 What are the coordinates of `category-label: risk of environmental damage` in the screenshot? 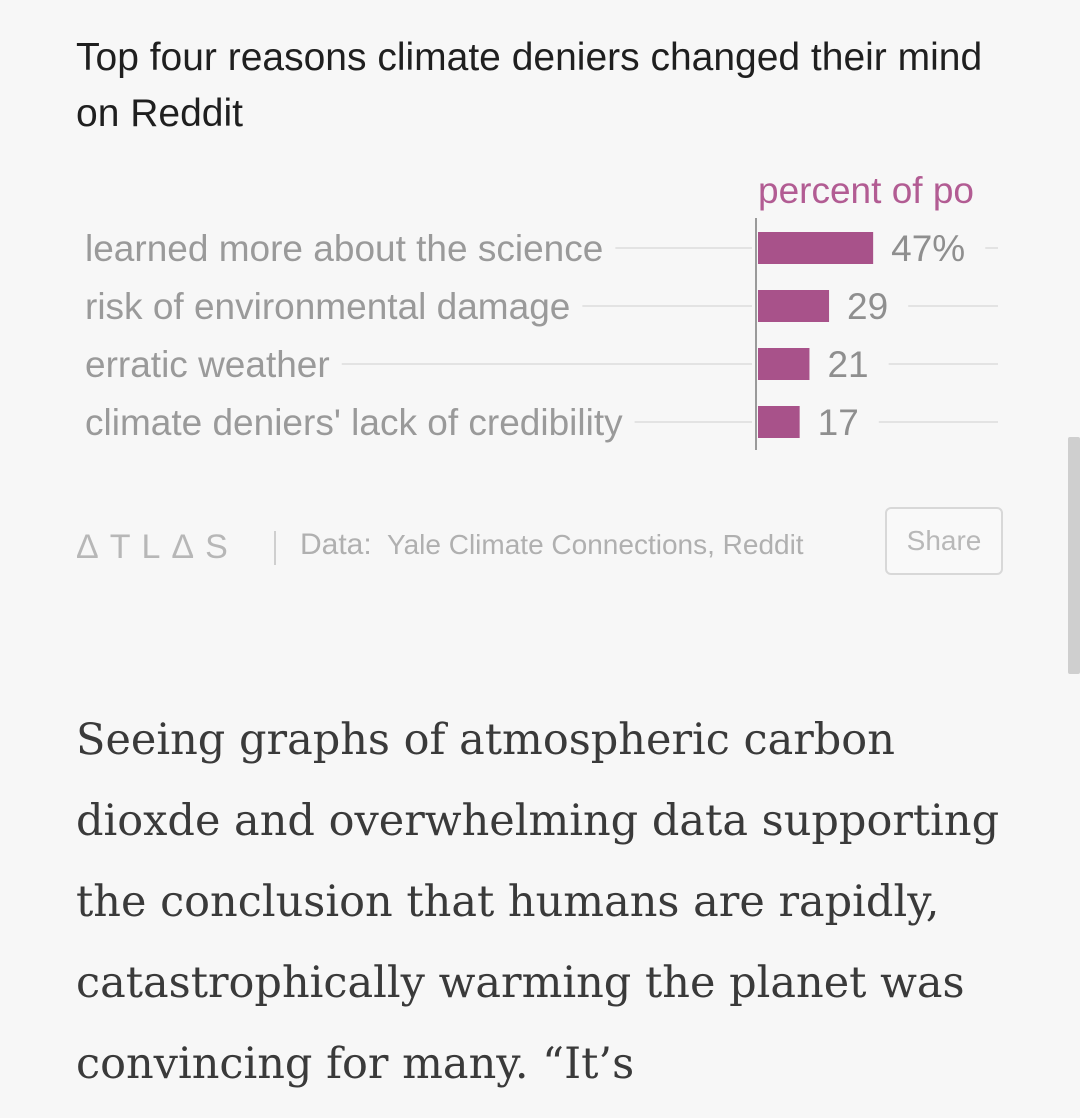 It's located at (327, 306).